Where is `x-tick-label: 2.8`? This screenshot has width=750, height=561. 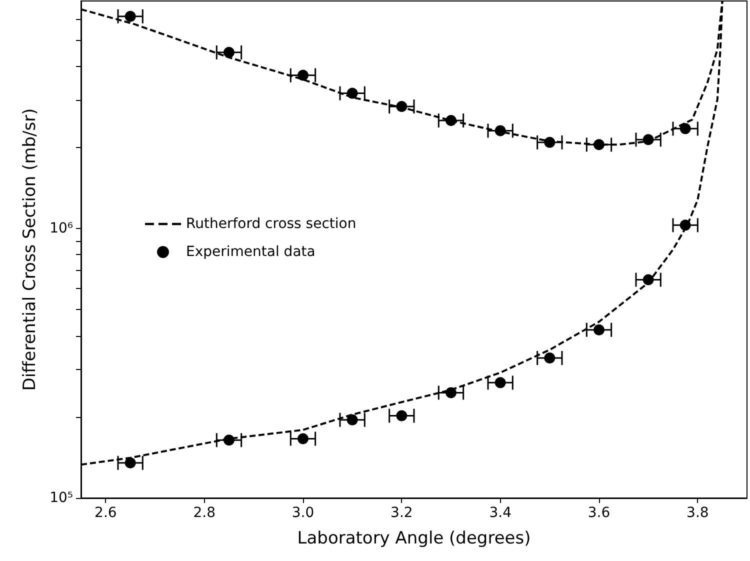
x-tick-label: 2.8 is located at coordinates (204, 513).